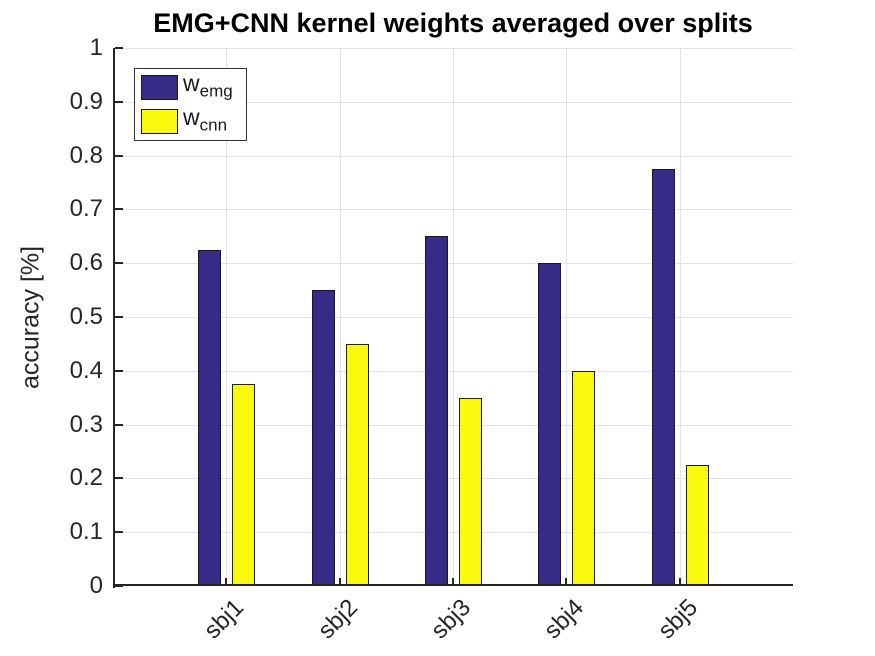  Describe the element at coordinates (205, 120) in the screenshot. I see `legend-label-cnn: wcnn` at that location.